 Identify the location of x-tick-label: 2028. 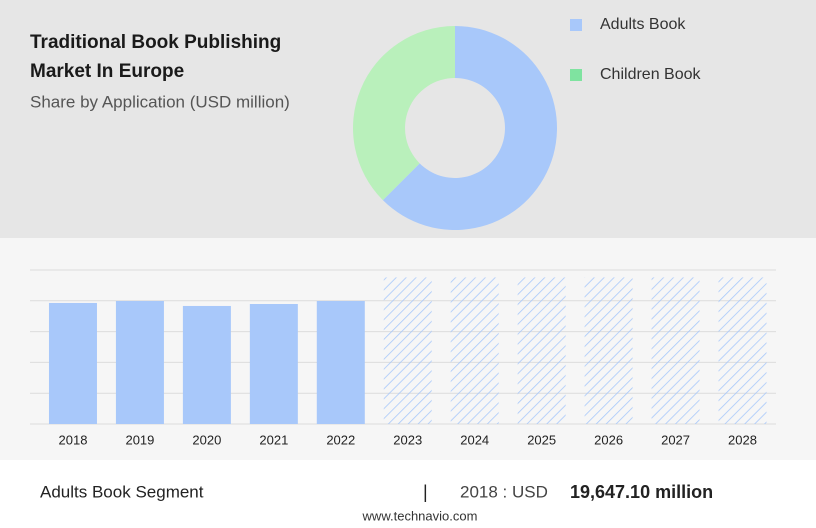
(742, 439).